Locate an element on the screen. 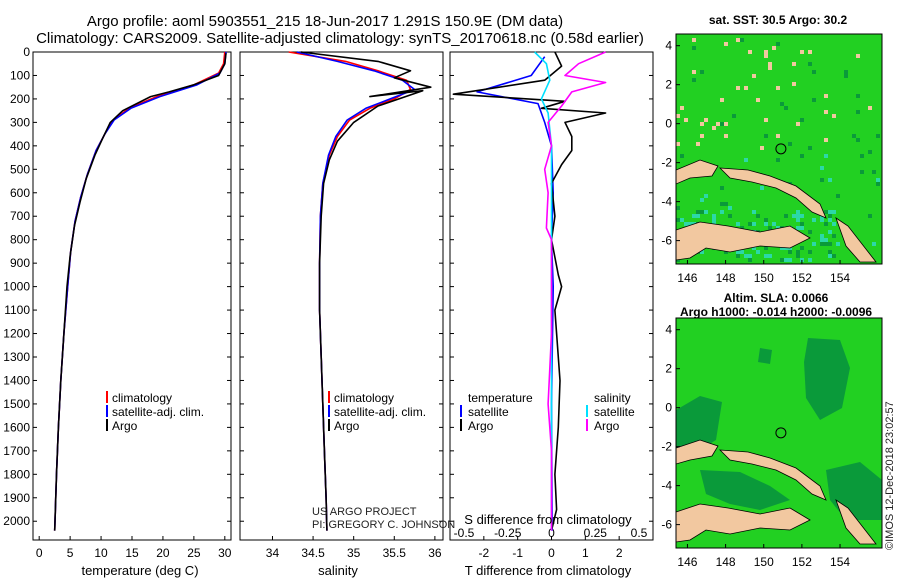 The image size is (900, 580). map-ytick-label: 2 is located at coordinates (668, 369).